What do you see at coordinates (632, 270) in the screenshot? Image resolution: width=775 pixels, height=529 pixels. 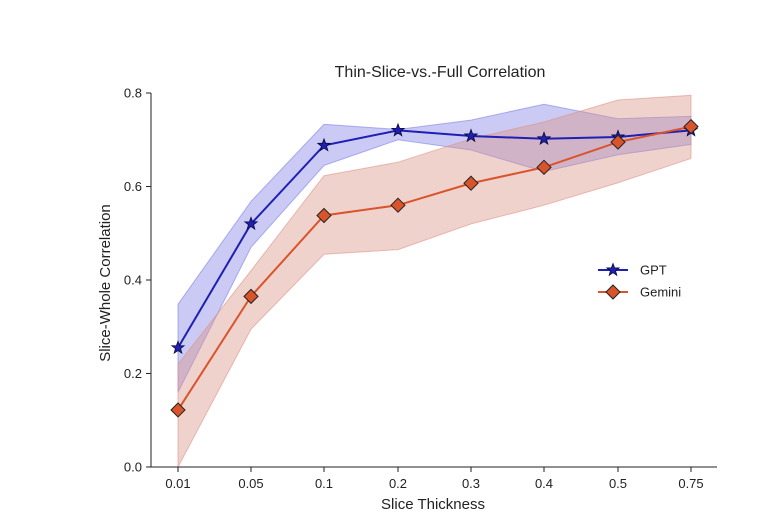 I see `legend-item-gpt: GPT` at bounding box center [632, 270].